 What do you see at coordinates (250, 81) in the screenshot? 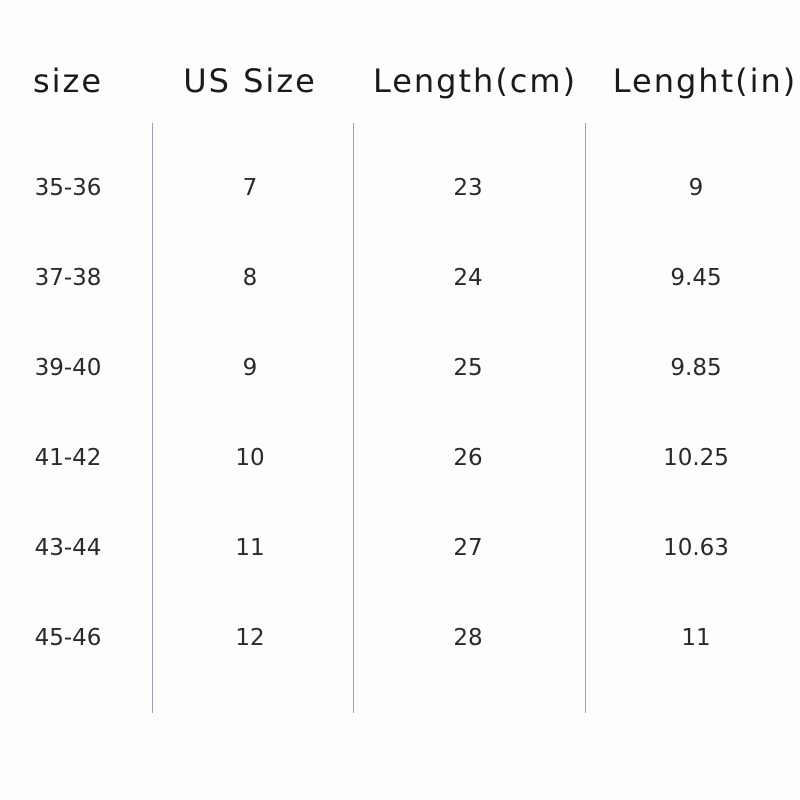
I see `column-header: US Size` at bounding box center [250, 81].